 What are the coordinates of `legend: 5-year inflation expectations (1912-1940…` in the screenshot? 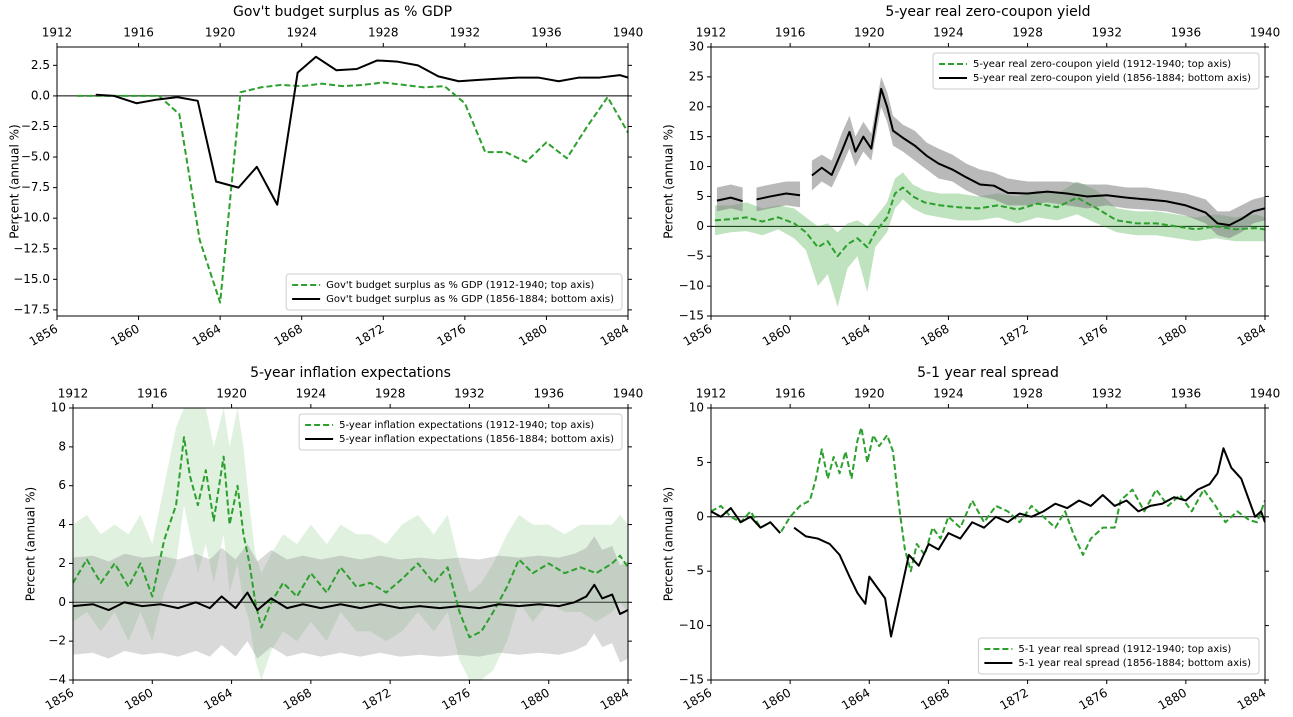 It's located at (460, 432).